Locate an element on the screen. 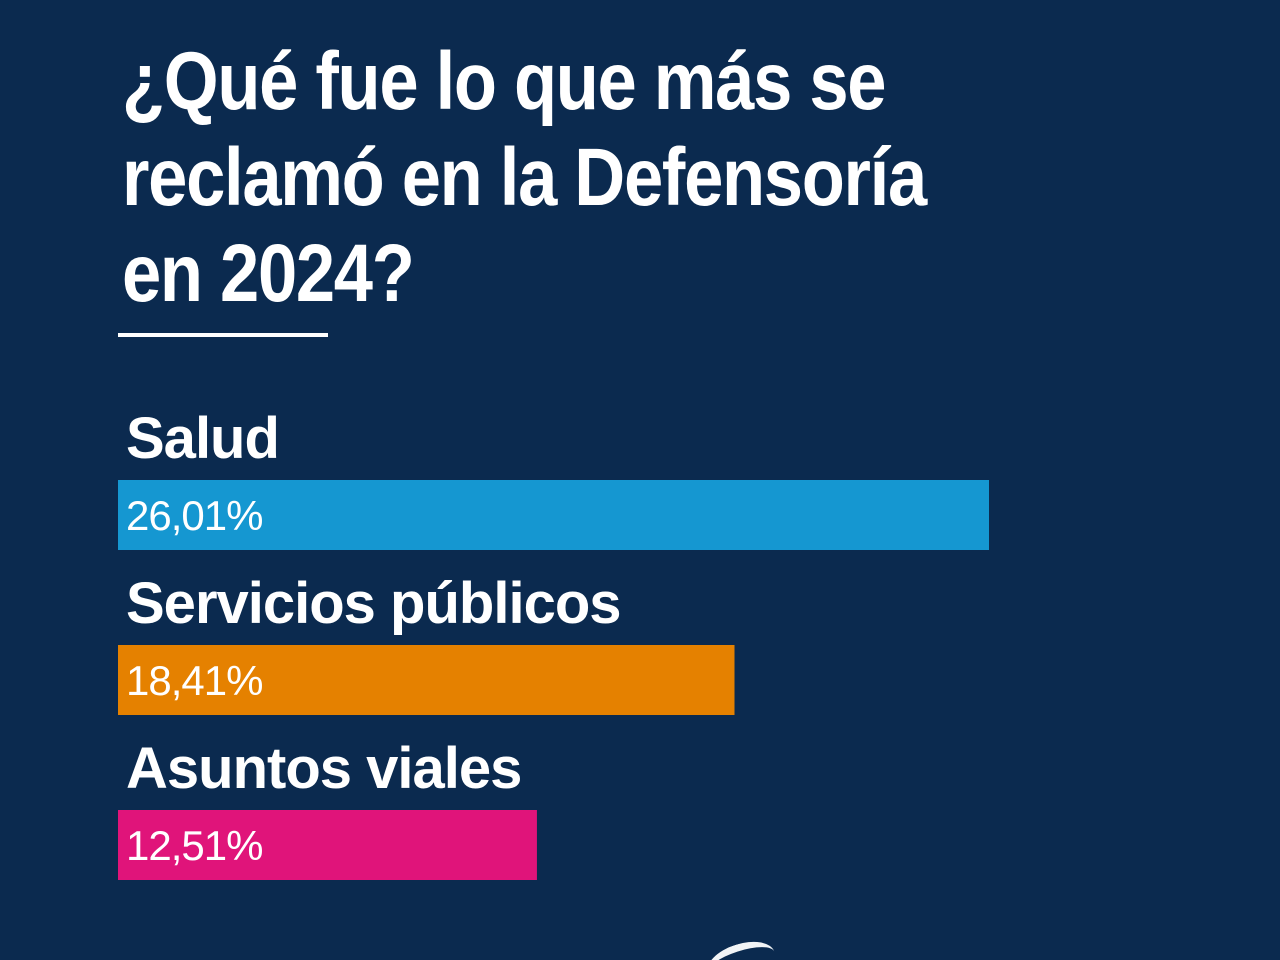 This screenshot has height=960, width=1280. category-label-servicios-publicos: Servicios públicos is located at coordinates (373, 603).